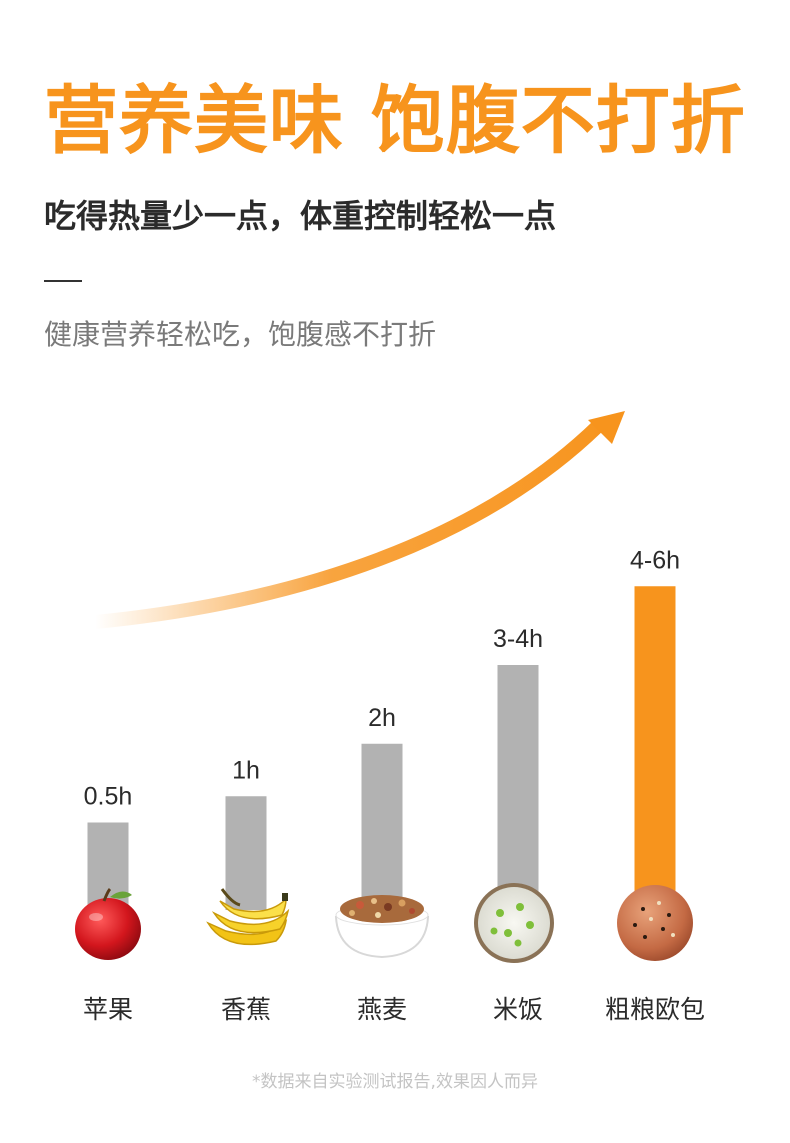 The height and width of the screenshot is (1143, 790). What do you see at coordinates (518, 1009) in the screenshot?
I see `category-label: 米饭` at bounding box center [518, 1009].